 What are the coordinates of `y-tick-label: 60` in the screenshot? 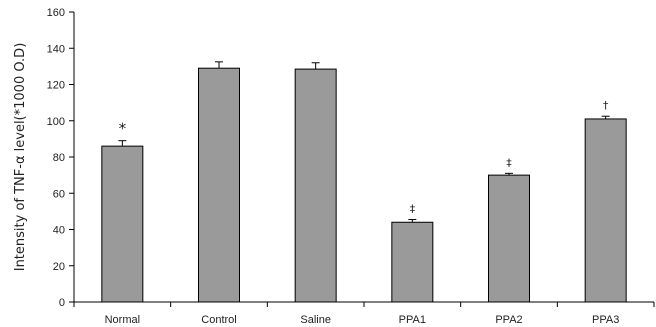 It's located at (59, 194).